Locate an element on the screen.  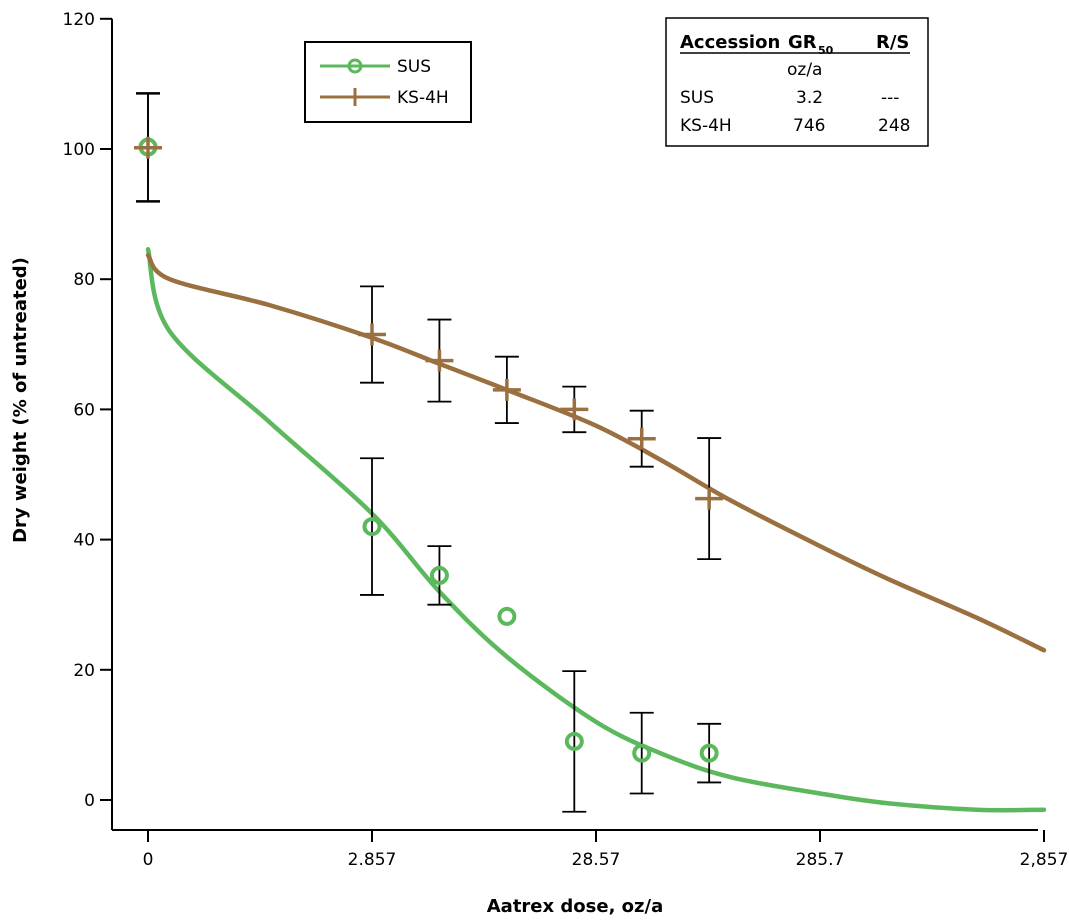
table-units: oz/a is located at coordinates (804, 70).